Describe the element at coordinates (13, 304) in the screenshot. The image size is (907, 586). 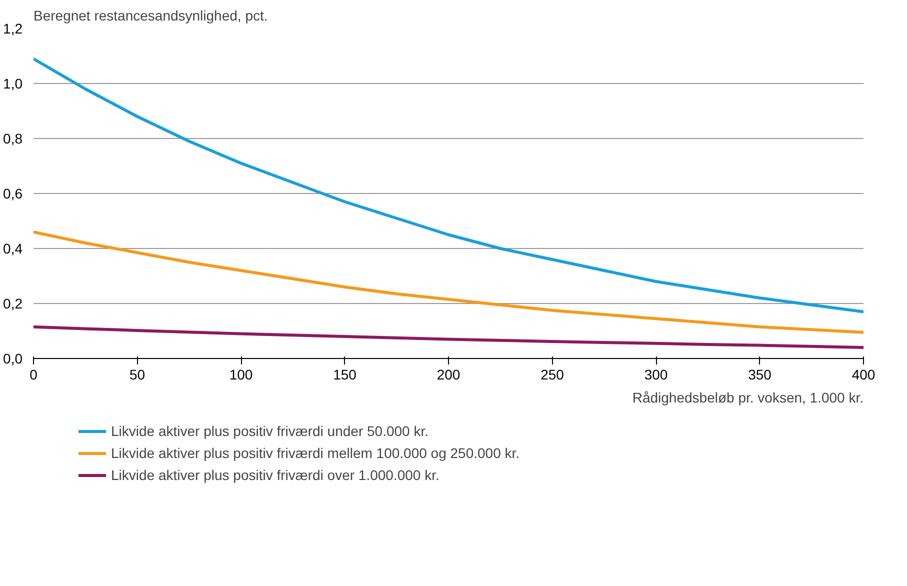
I see `y-tick-label: 0,2` at that location.